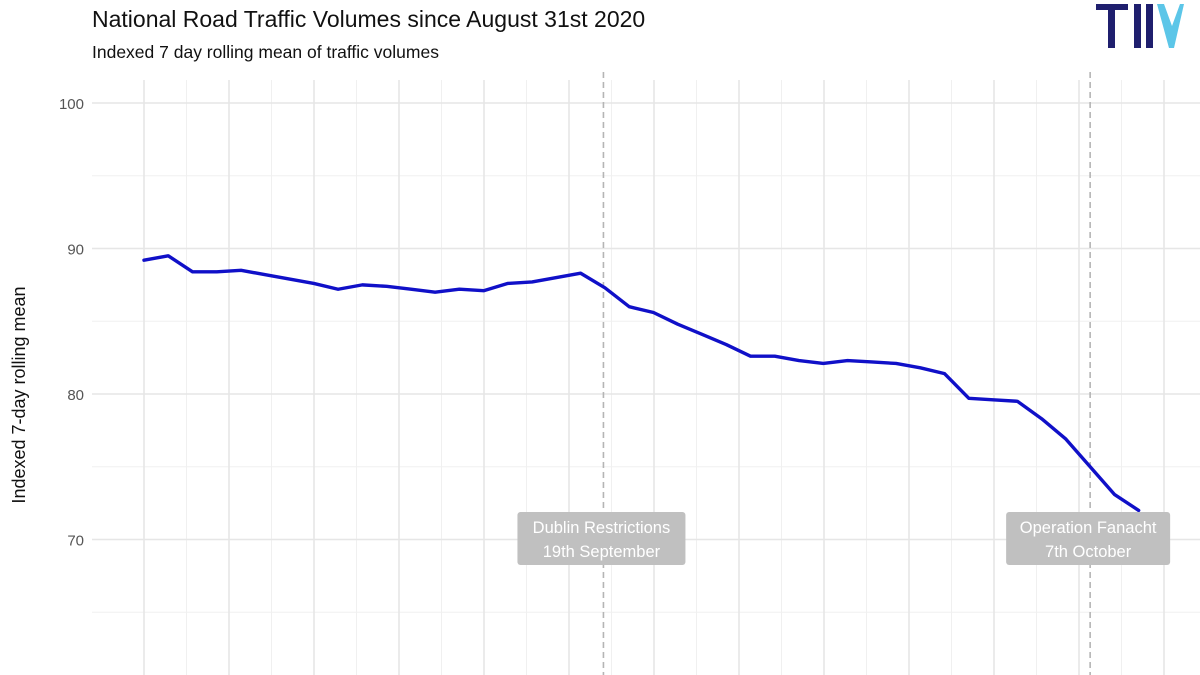 The height and width of the screenshot is (675, 1200). Describe the element at coordinates (602, 528) in the screenshot. I see `event-label-line1: Dublin Restrictions` at that location.